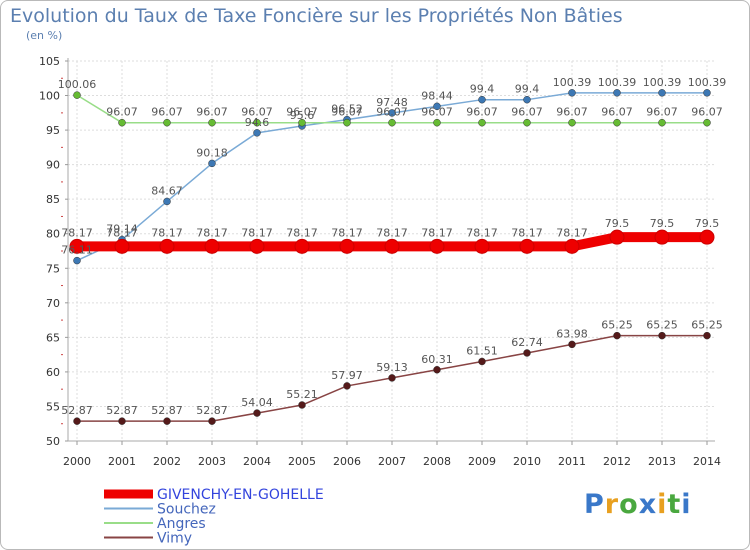 The image size is (750, 550). I want to click on logo-letter: o, so click(629, 504).